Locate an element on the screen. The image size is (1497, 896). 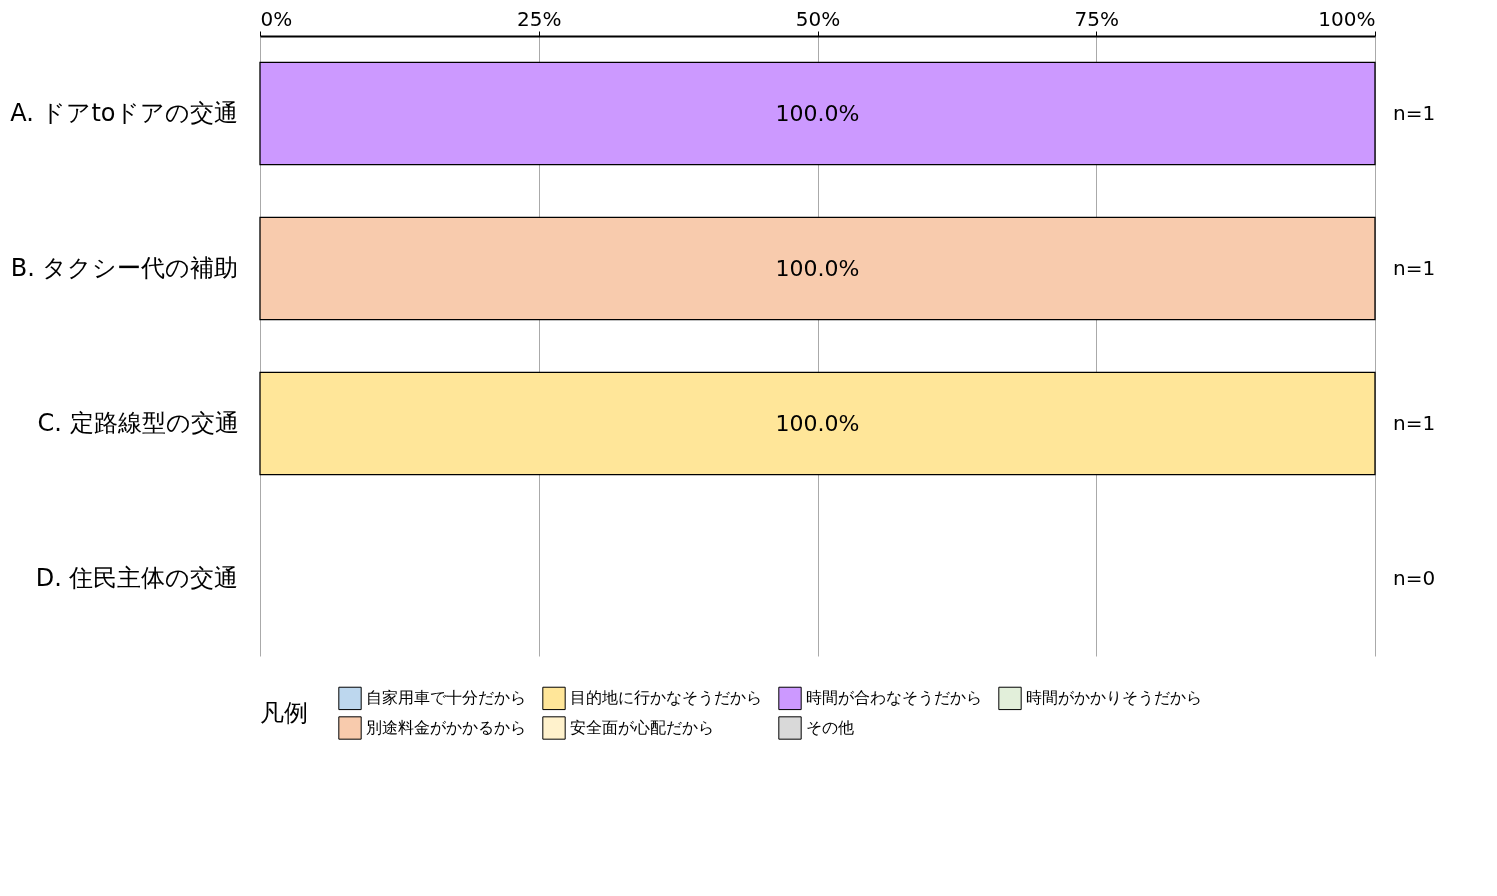
text: n=0 is located at coordinates (1414, 577).